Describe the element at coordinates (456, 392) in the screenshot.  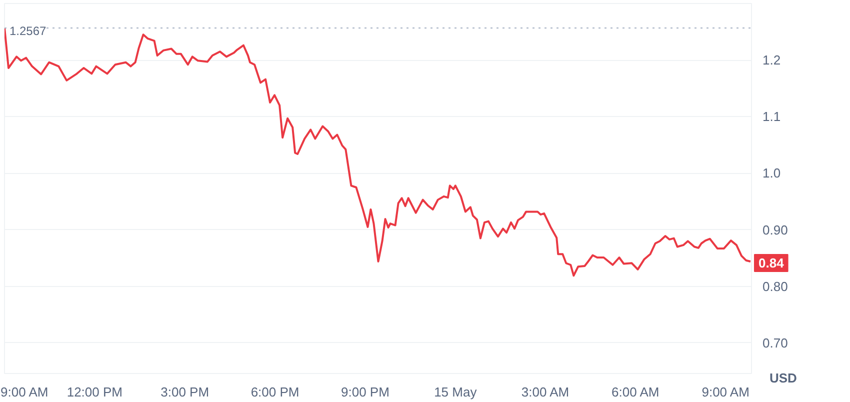
I see `x-tick-label: 15 May` at that location.